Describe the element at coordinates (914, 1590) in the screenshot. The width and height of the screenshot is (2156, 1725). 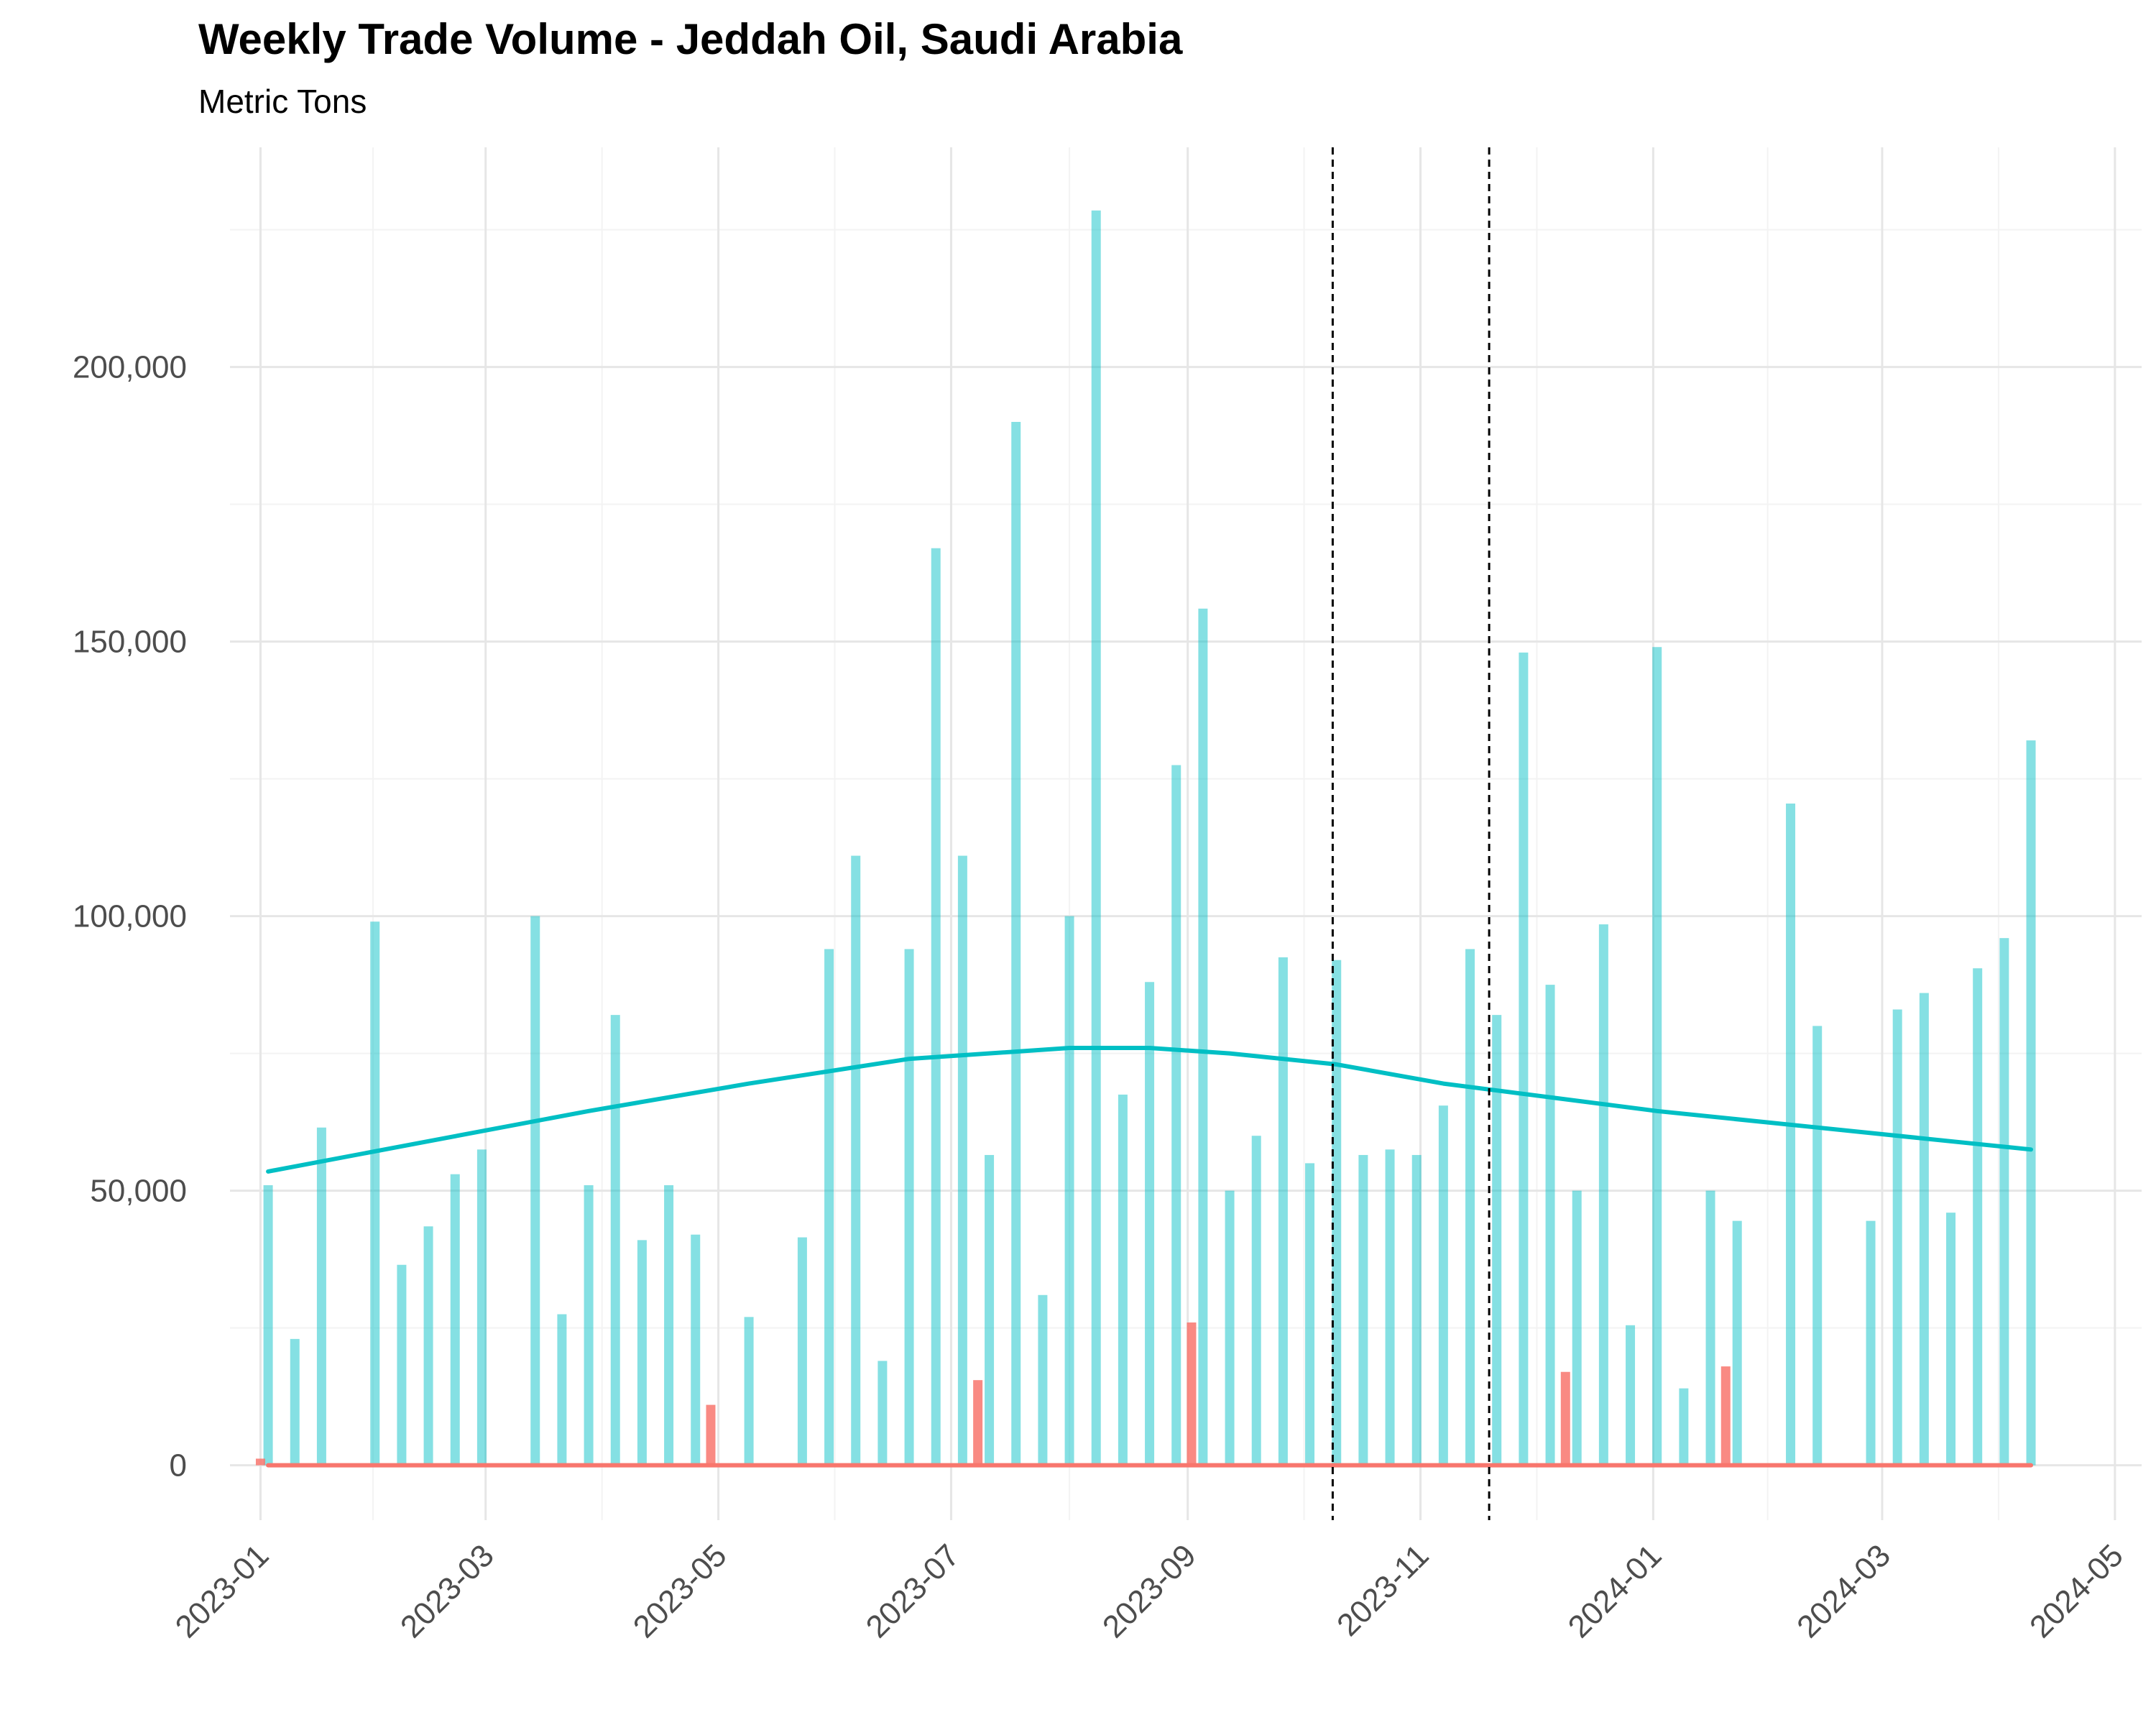
I see `x-tick-label: 2023-07` at that location.